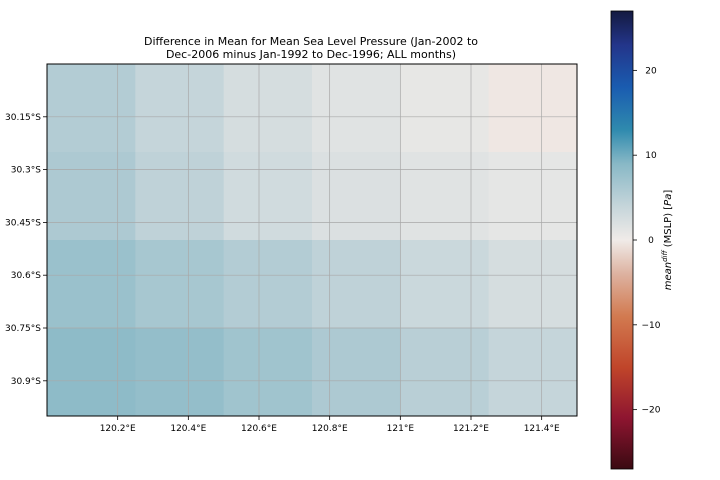  Describe the element at coordinates (471, 429) in the screenshot. I see `x-tick-label: 121.2°E` at that location.